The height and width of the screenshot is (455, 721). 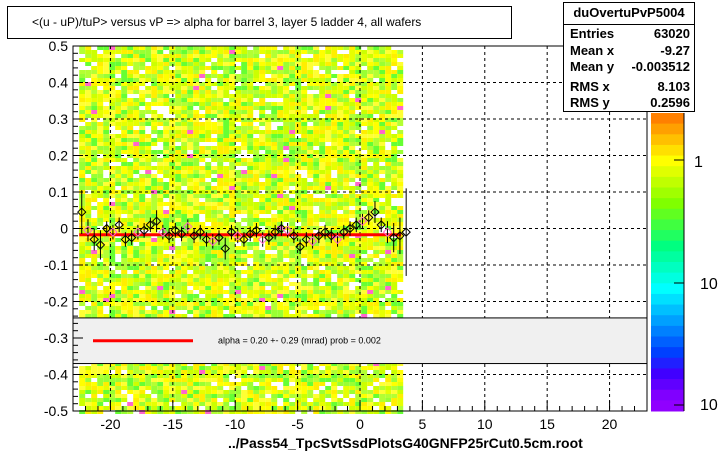 What do you see at coordinates (173, 424) in the screenshot?
I see `x-tick-label: -15` at bounding box center [173, 424].